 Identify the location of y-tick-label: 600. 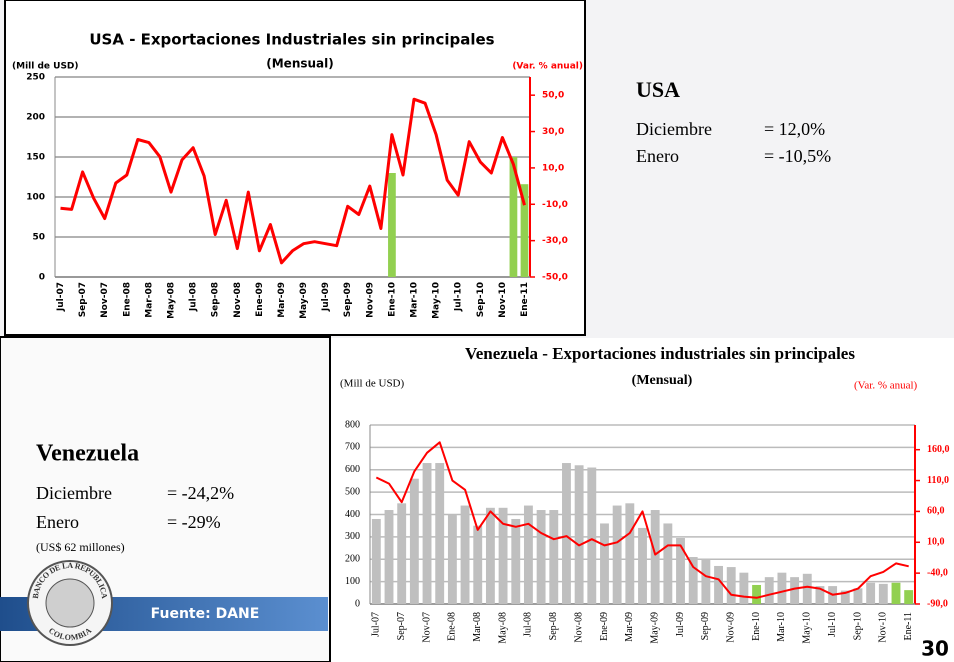
(352, 469).